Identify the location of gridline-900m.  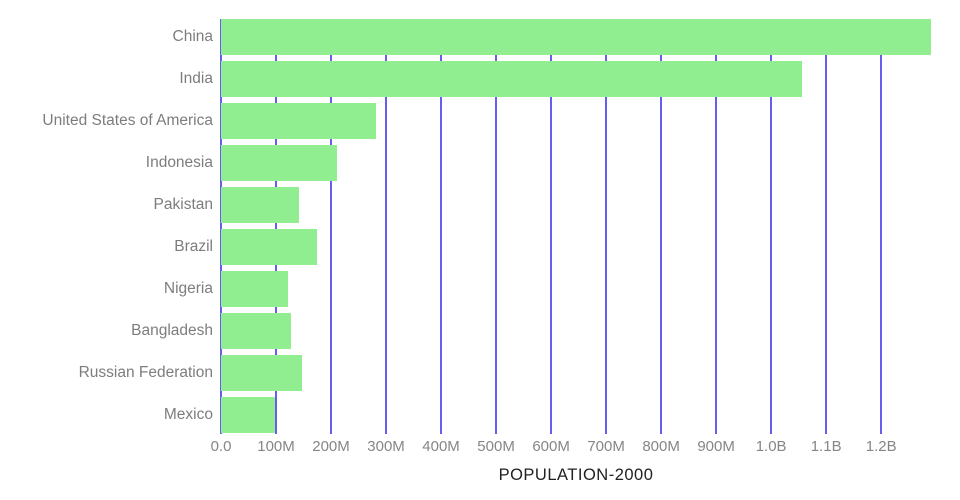
(716, 226).